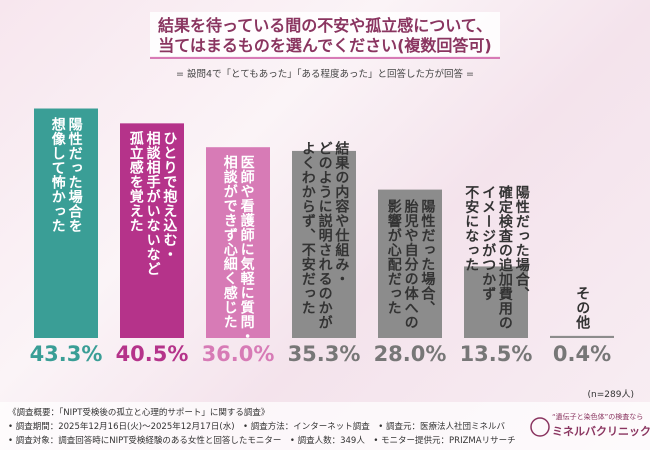  Describe the element at coordinates (152, 354) in the screenshot. I see `value-label: 40.5%` at that location.